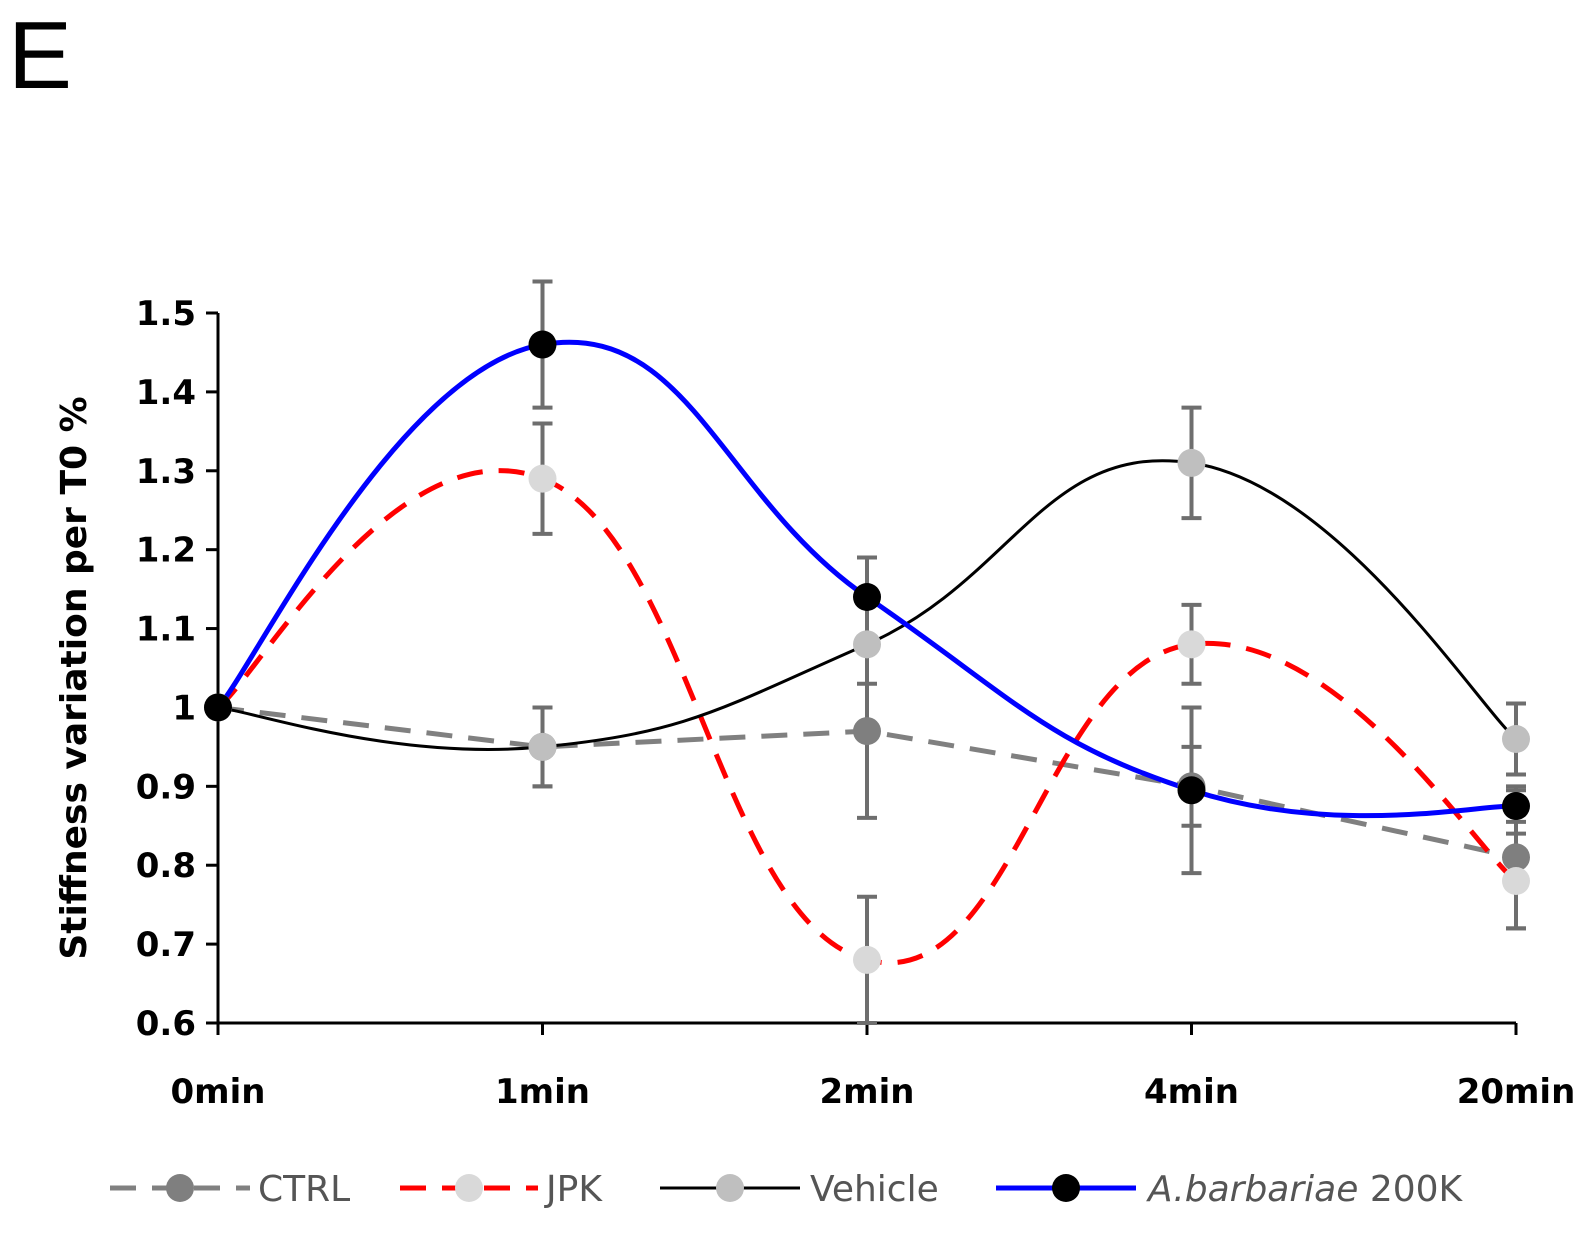  Describe the element at coordinates (1066, 1188) in the screenshot. I see `legend-marker-a-barbariae-200k` at that location.